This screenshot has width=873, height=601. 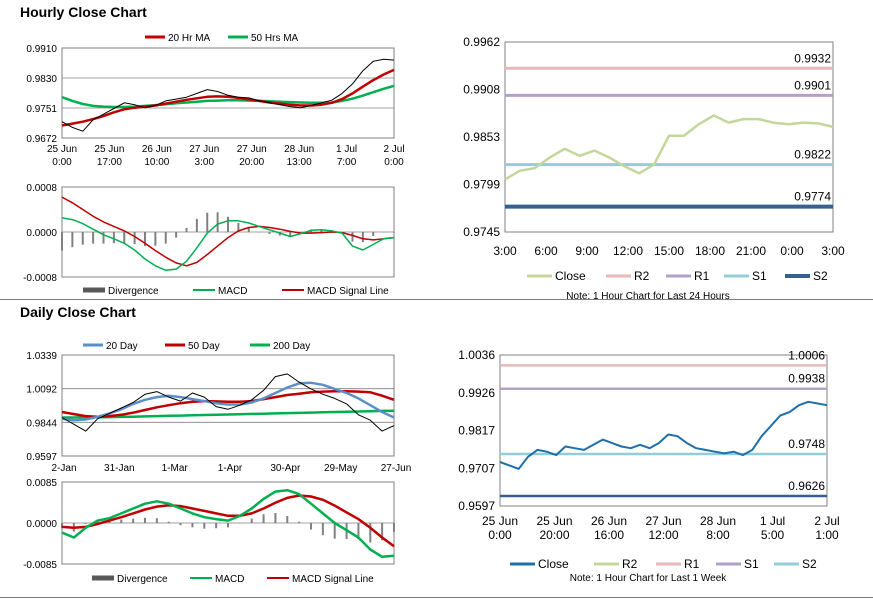 I want to click on hourly-section-title: Hourly Close Chart, so click(x=83, y=12).